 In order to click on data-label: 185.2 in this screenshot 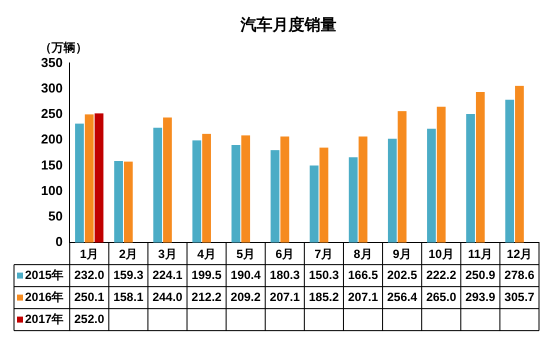, I will do `click(324, 297)`.